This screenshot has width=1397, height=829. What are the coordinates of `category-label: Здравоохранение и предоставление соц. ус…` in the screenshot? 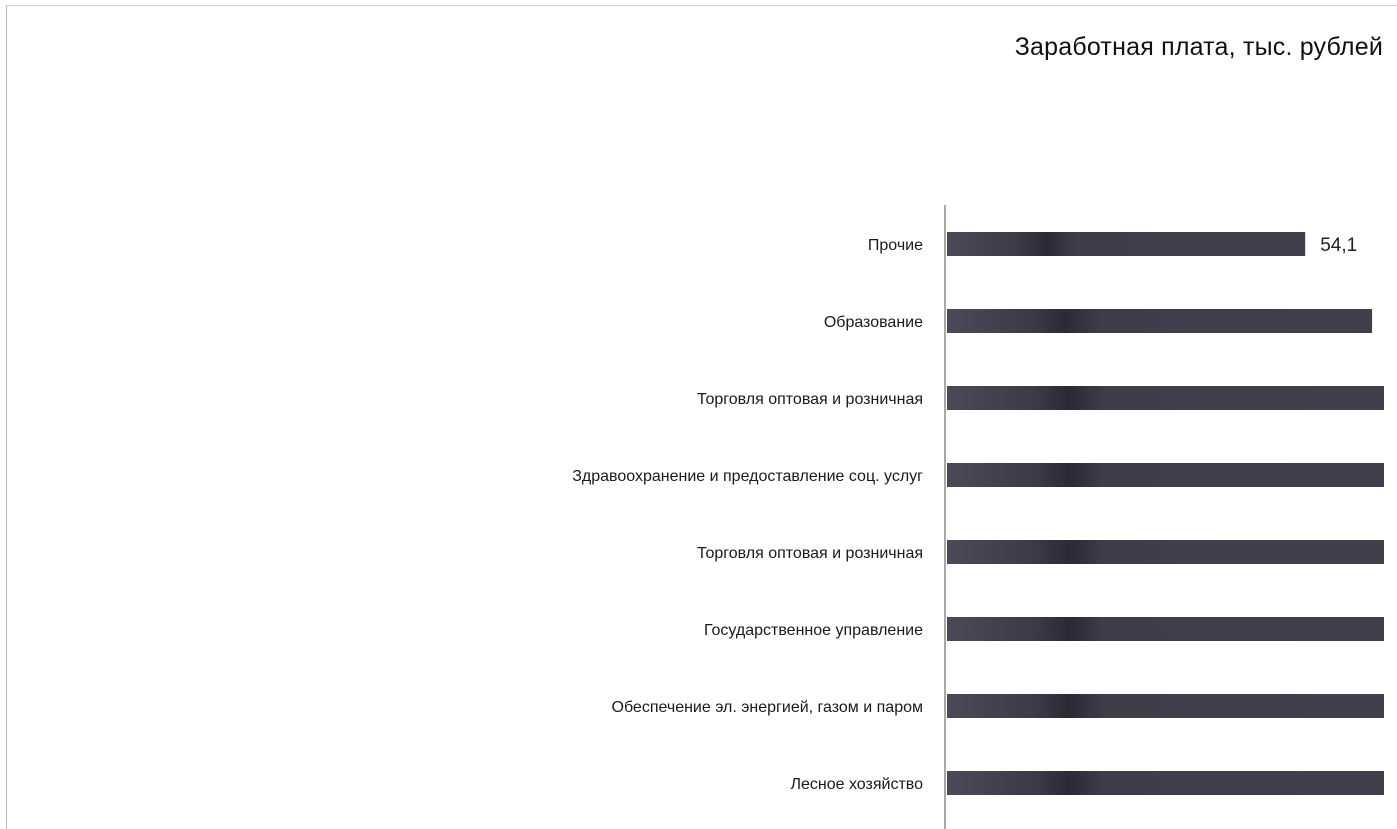 It's located at (747, 476).